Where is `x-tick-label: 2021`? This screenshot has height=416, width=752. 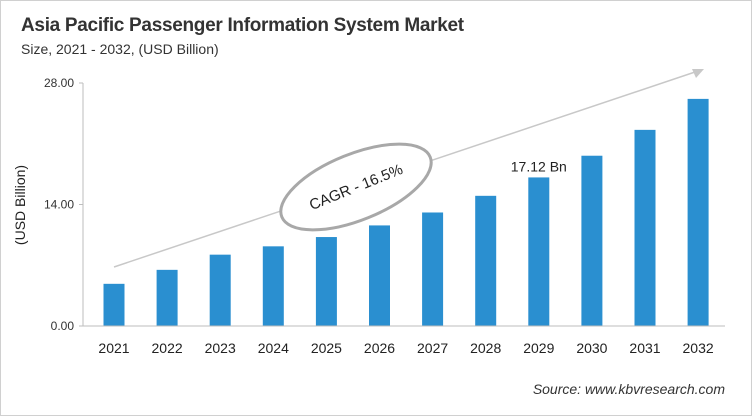 x-tick-label: 2021 is located at coordinates (113, 348).